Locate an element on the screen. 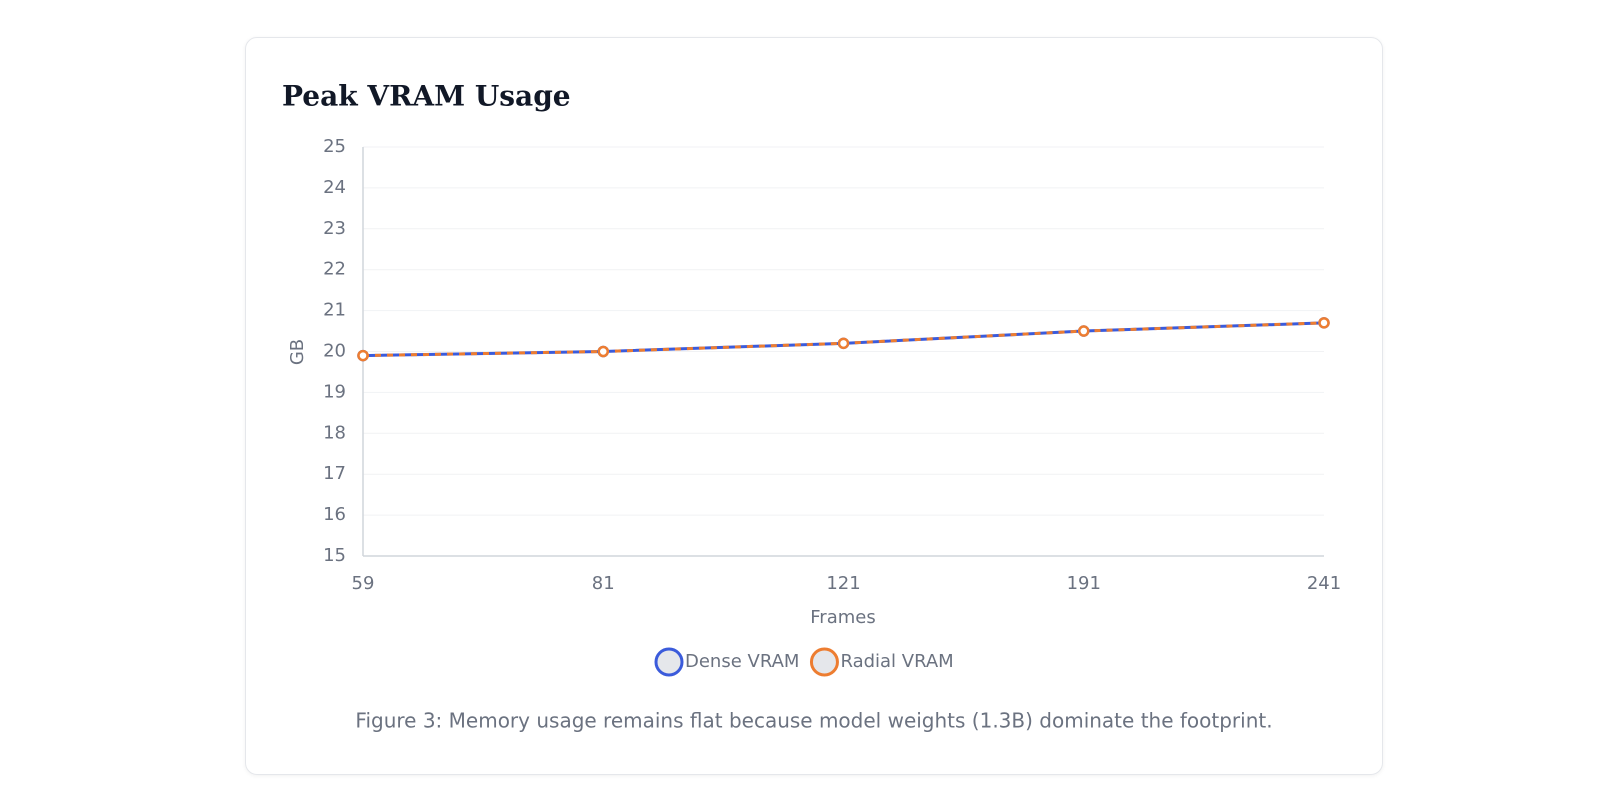 The width and height of the screenshot is (1624, 802). y-tick-label: 17 is located at coordinates (334, 473).